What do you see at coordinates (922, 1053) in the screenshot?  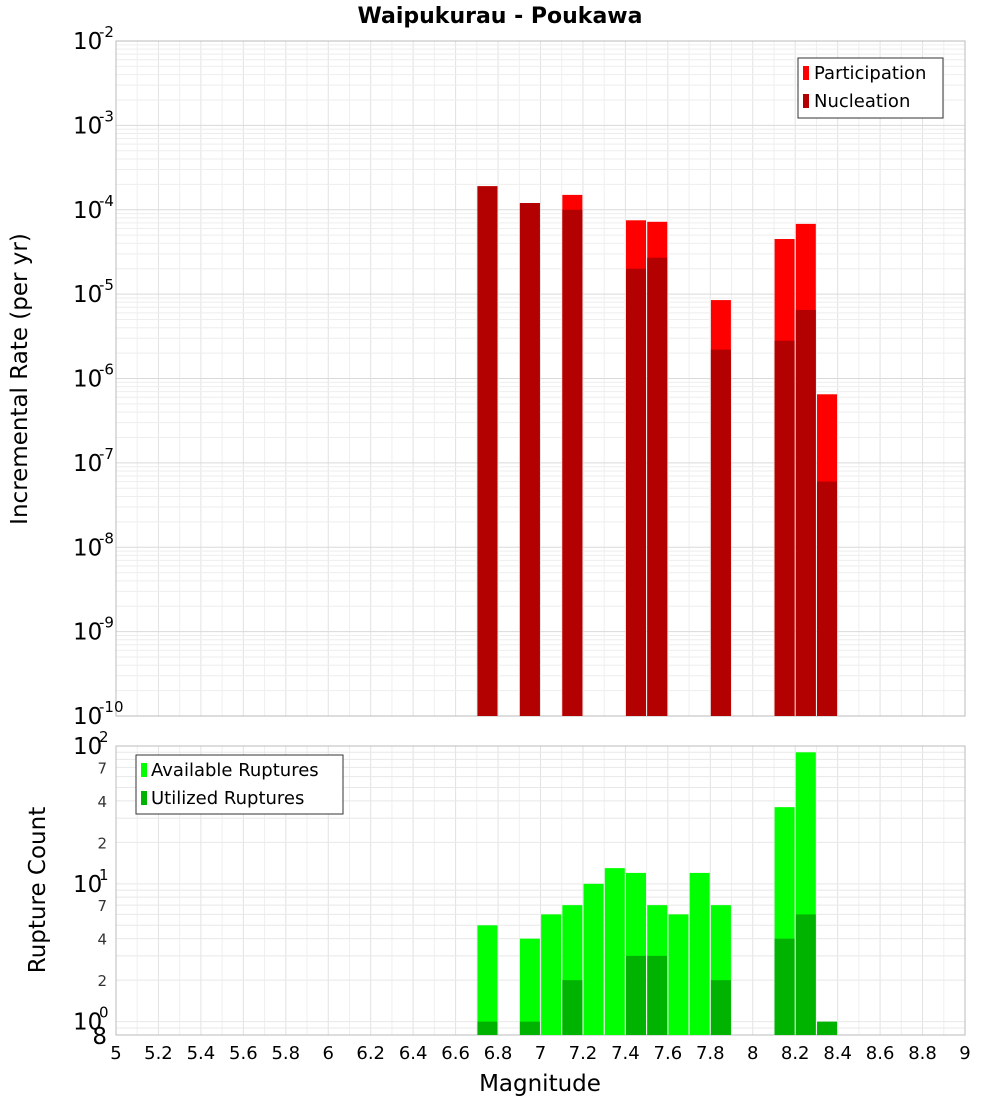 I see `x-tick-label: 8.8` at bounding box center [922, 1053].